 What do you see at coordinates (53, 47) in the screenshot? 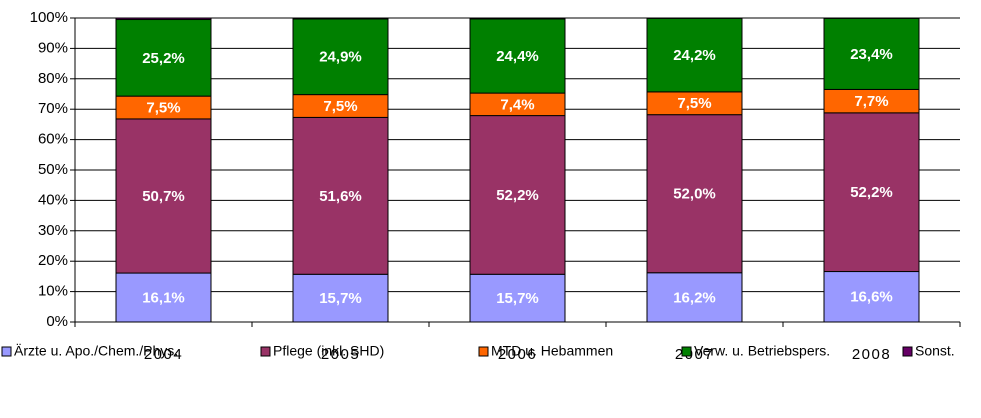
I see `y-tick-label: 90%` at bounding box center [53, 47].